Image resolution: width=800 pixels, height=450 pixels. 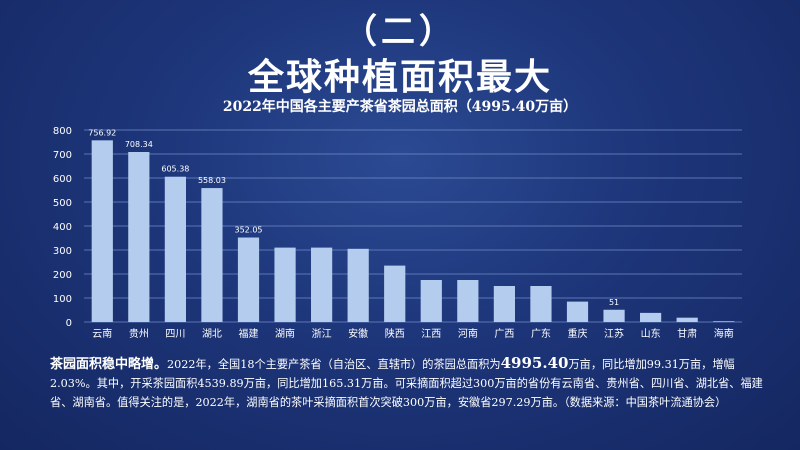 I want to click on x-tick-label: 湖南, so click(x=285, y=333).